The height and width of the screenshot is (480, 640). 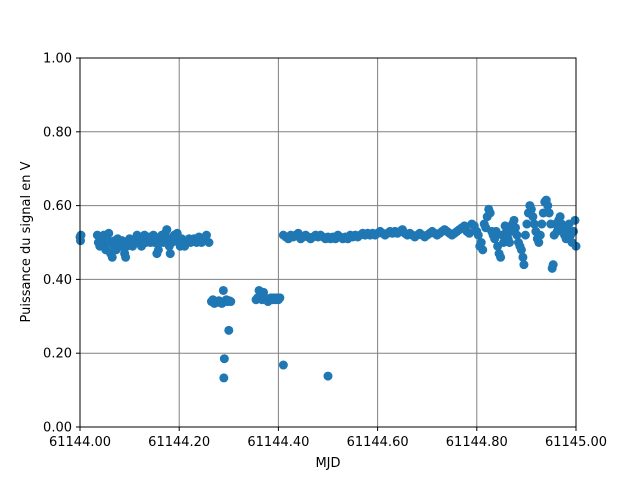 I want to click on x-tick-label: 61144.60, so click(x=378, y=442).